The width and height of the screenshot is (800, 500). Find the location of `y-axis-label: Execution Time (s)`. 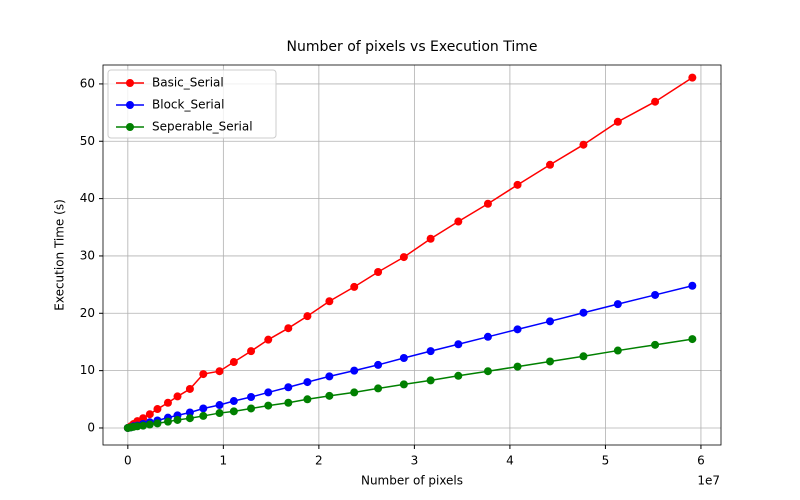

y-axis-label: Execution Time (s) is located at coordinates (60, 255).